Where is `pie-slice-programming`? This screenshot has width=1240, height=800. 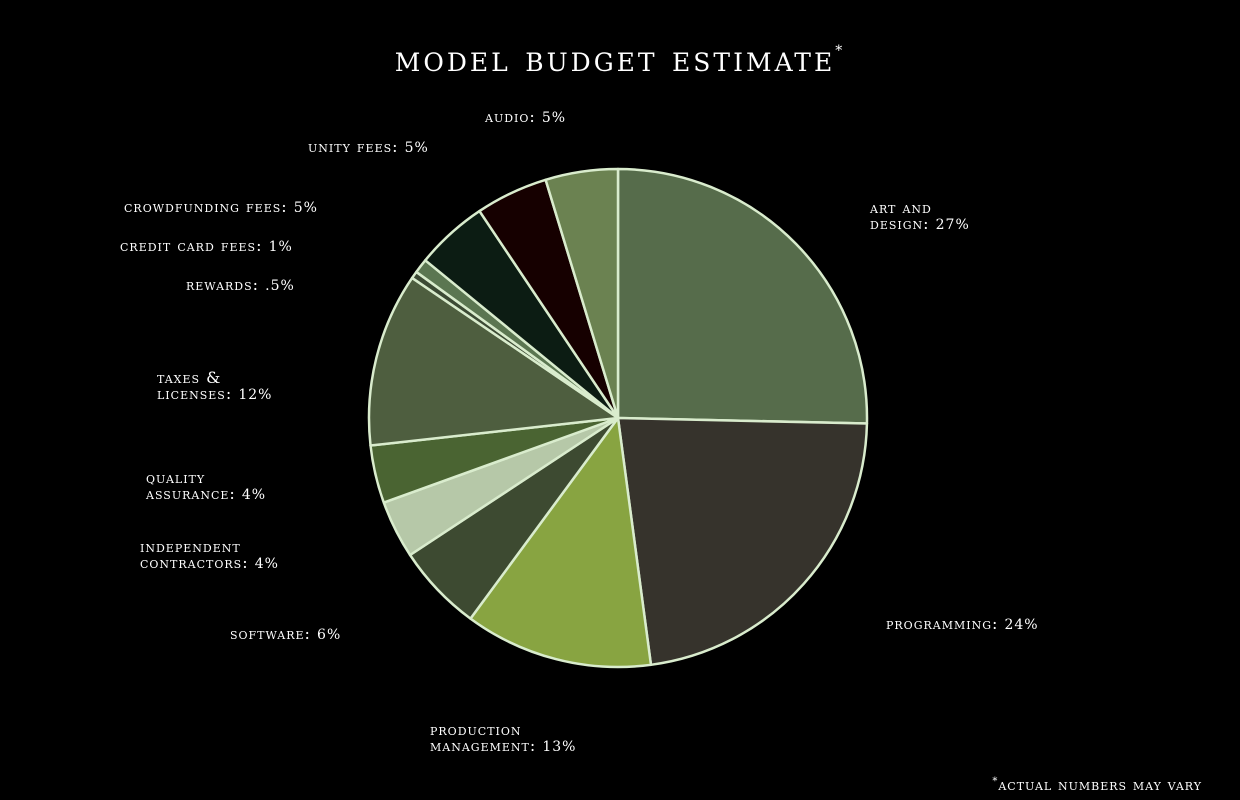
pie-slice-programming is located at coordinates (742, 541).